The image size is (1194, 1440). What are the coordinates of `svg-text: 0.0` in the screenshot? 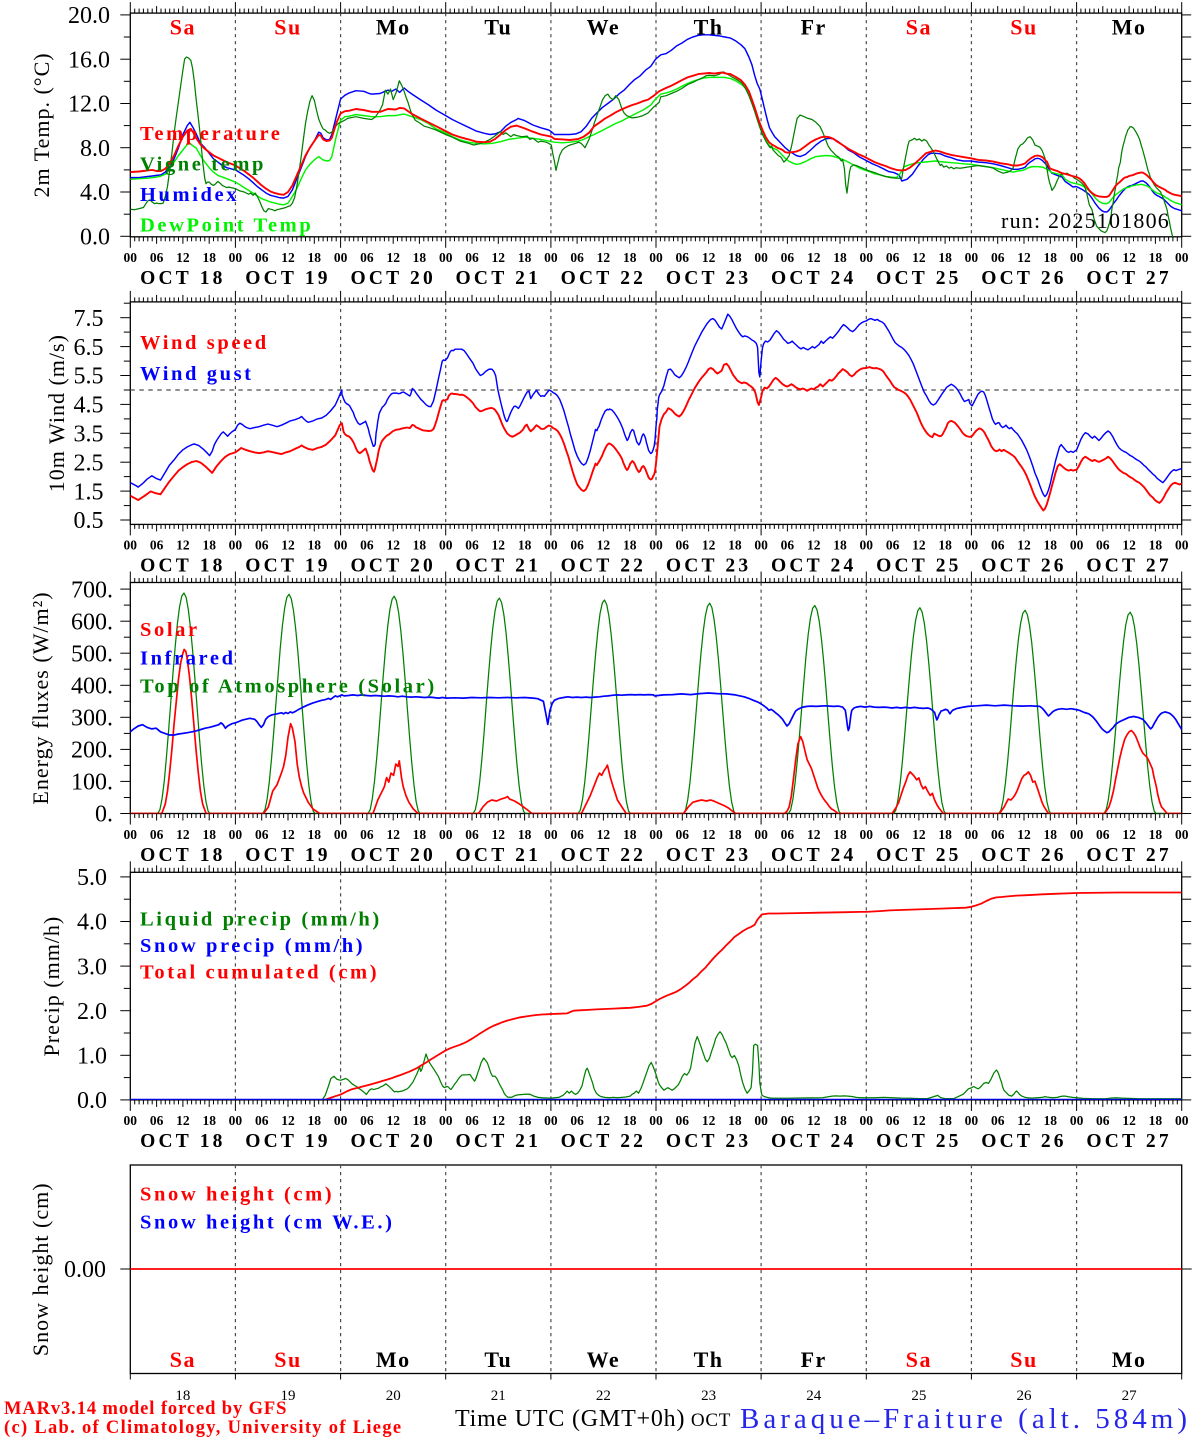 It's located at (92, 1101).